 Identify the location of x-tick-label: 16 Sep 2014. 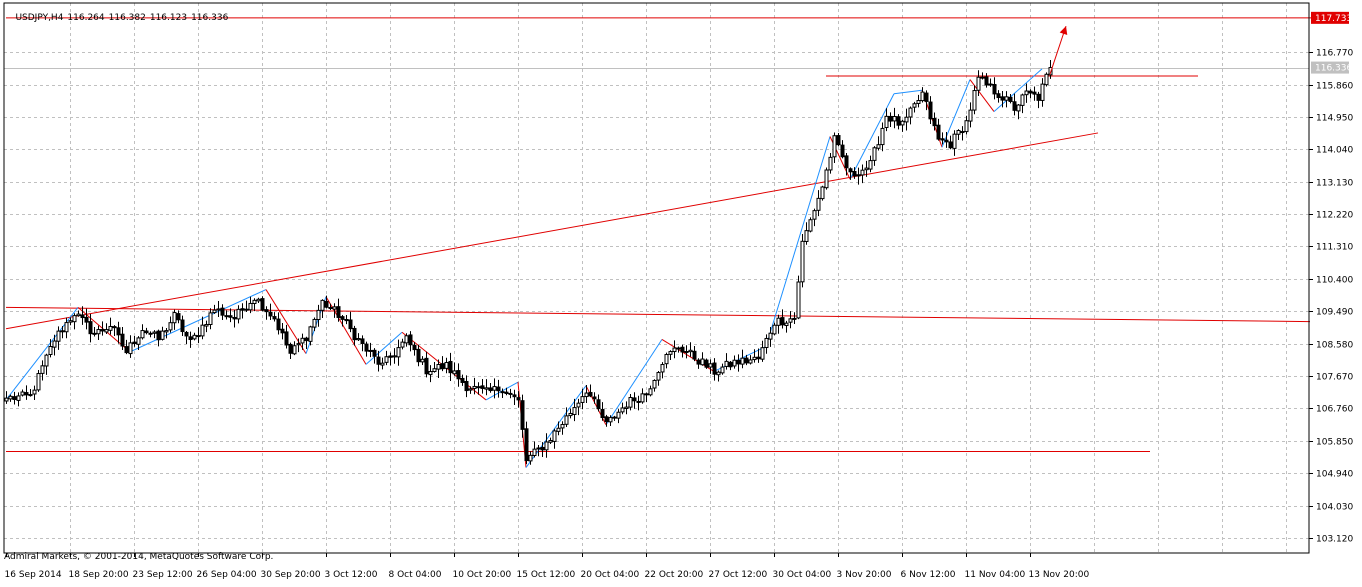
(33, 575).